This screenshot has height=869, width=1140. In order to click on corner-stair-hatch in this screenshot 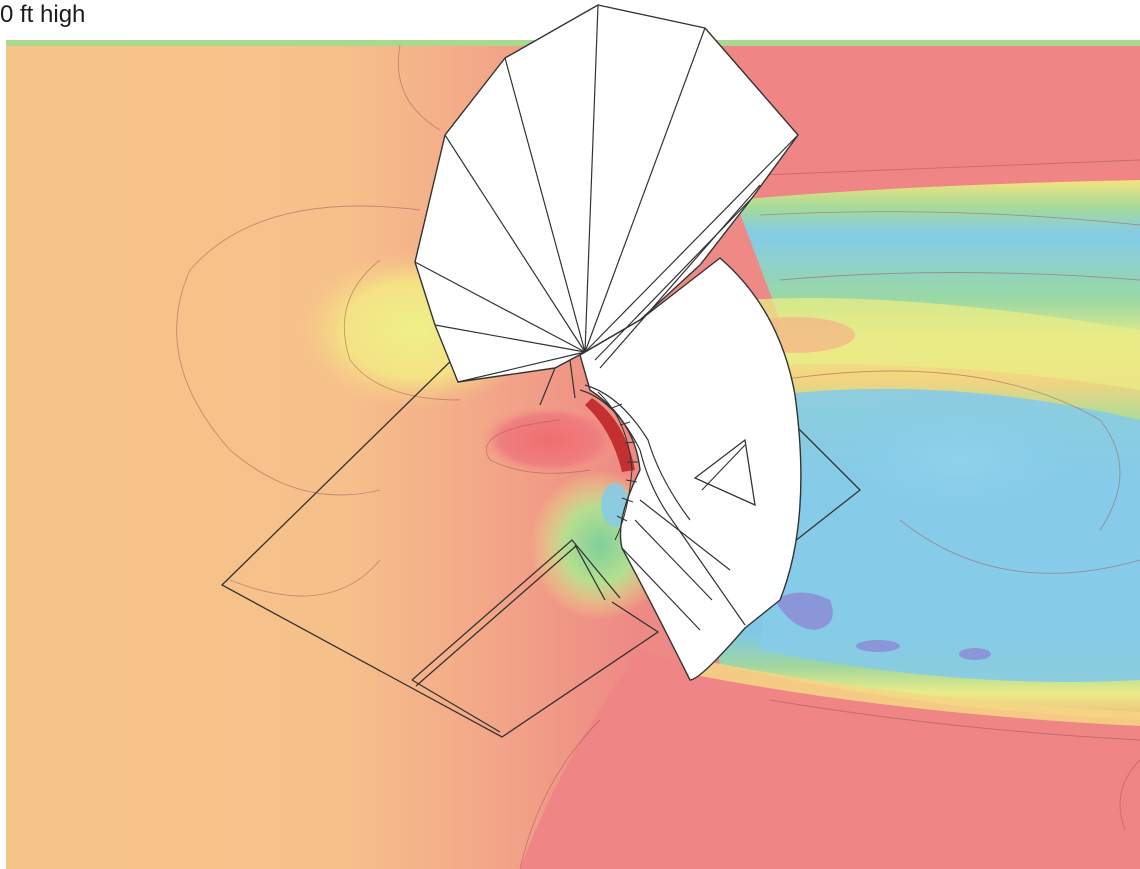, I will do `click(617, 466)`.